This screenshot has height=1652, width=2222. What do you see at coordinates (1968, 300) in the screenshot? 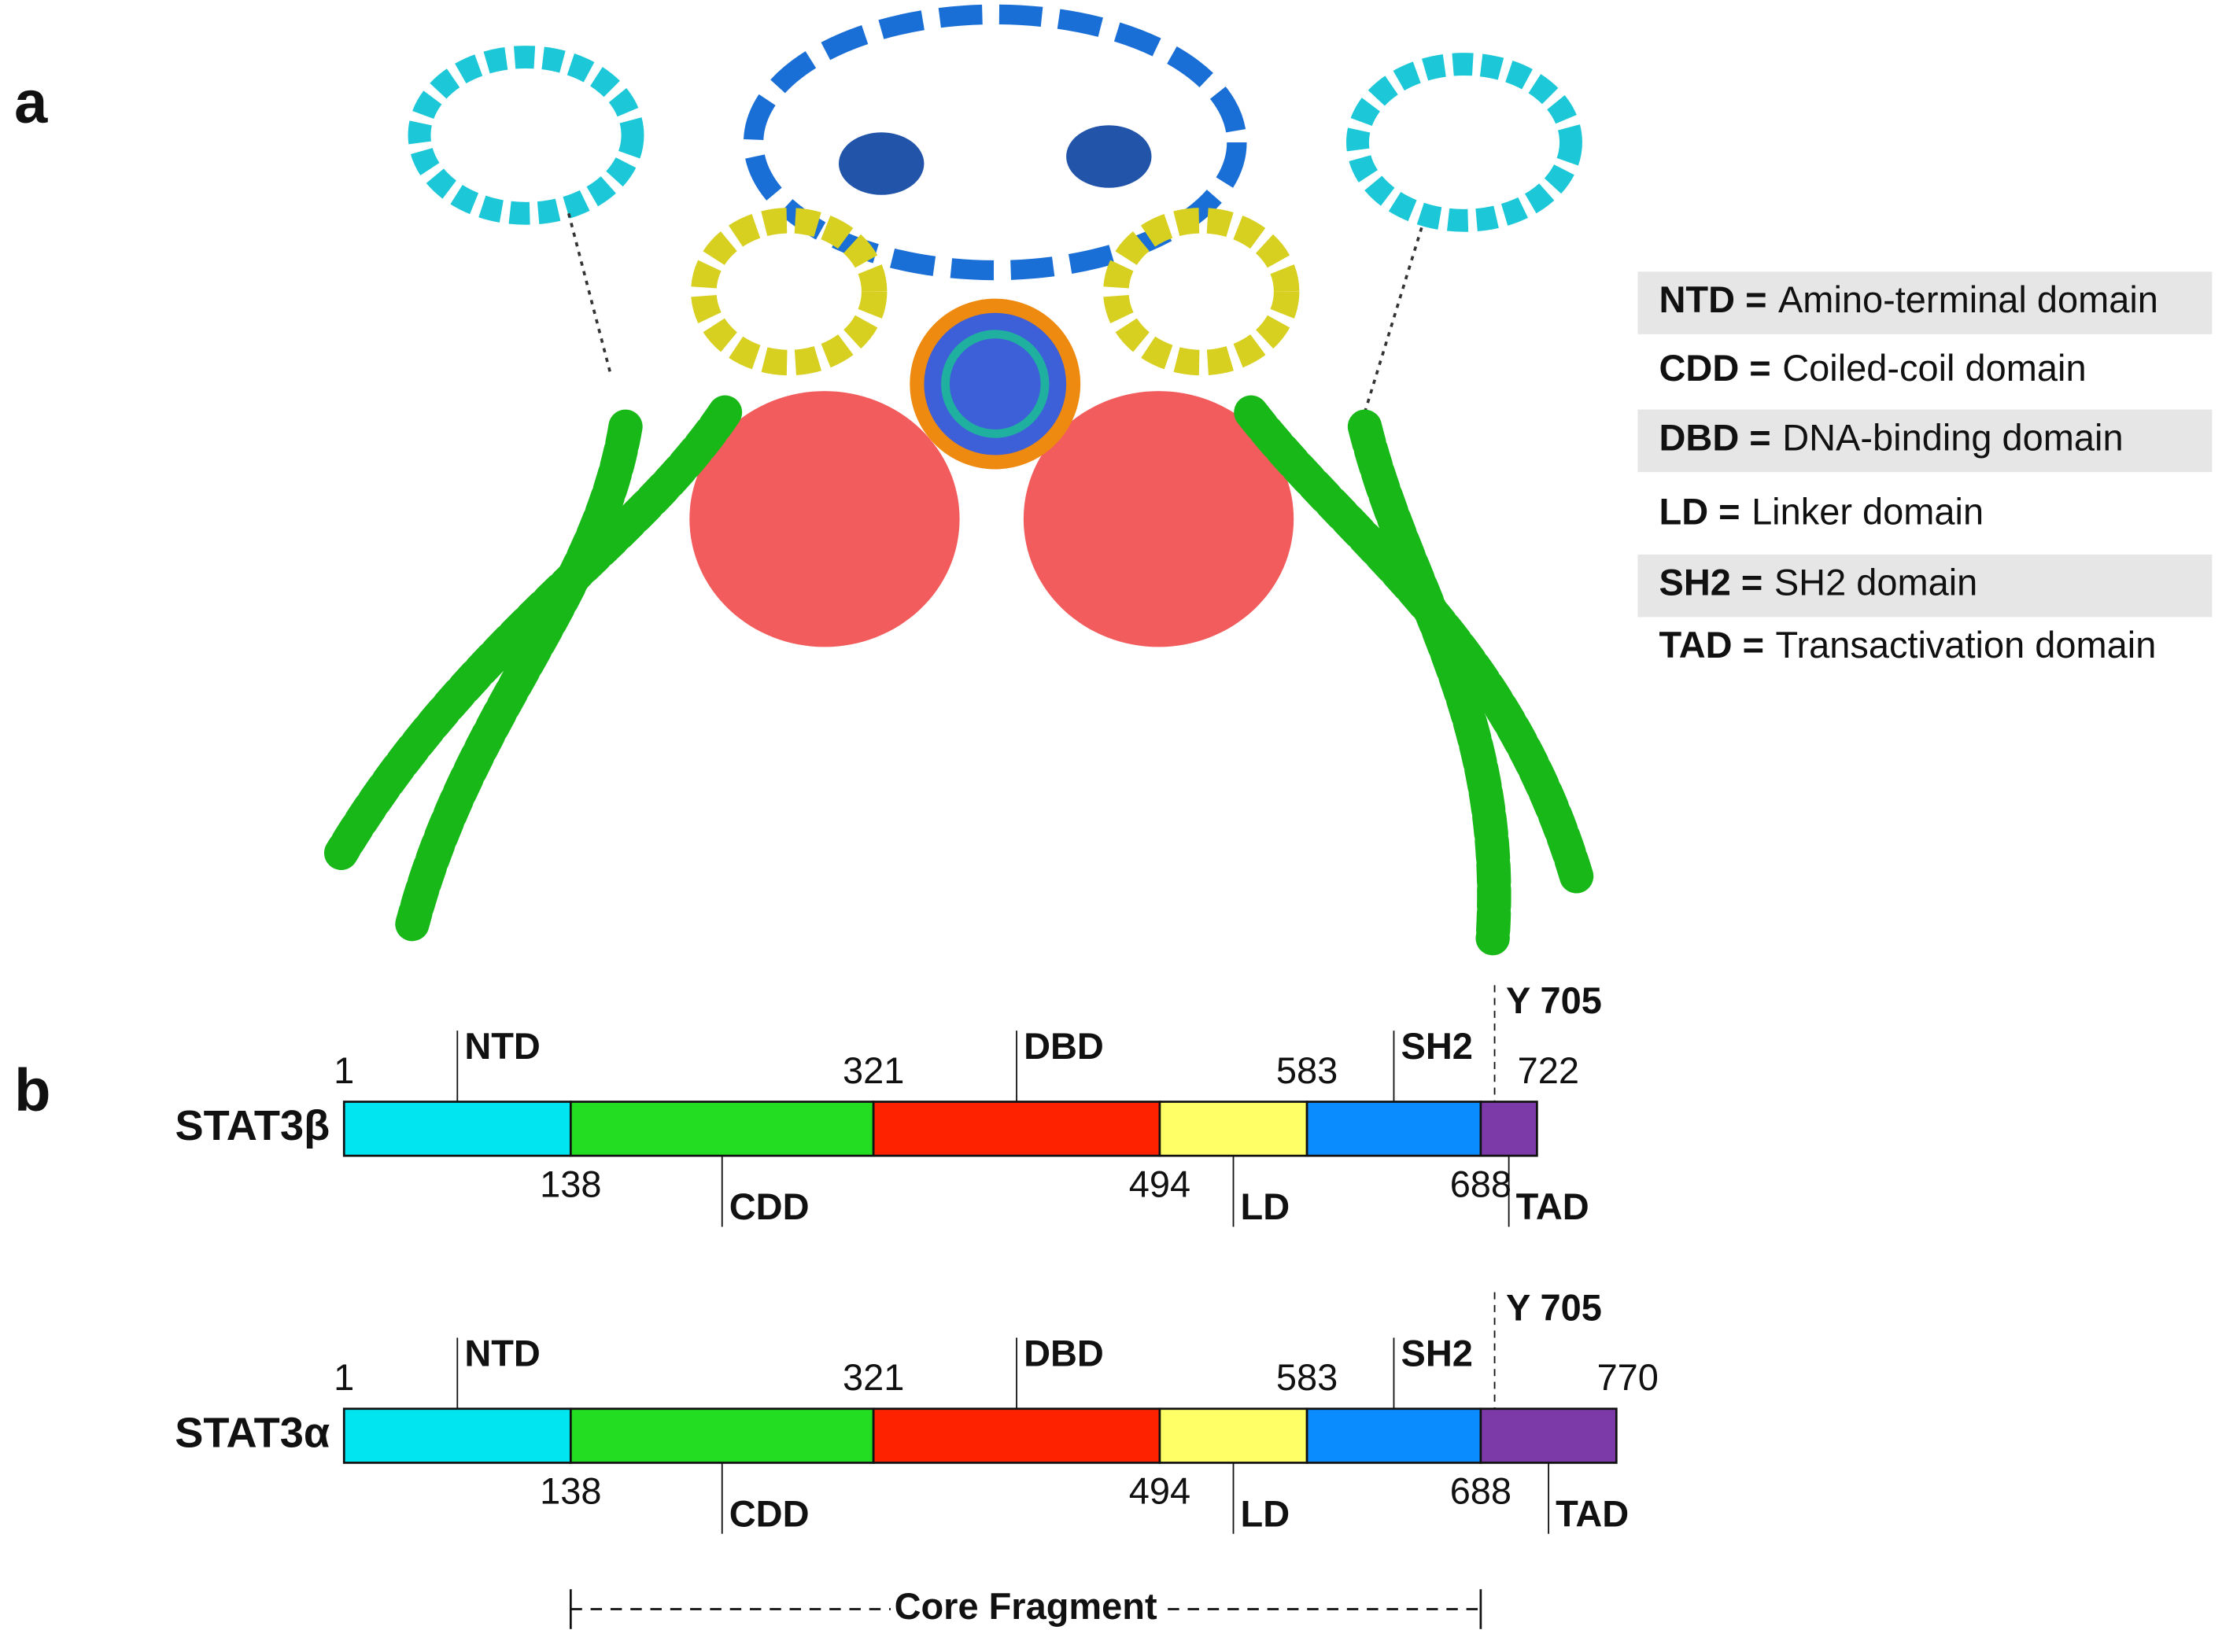
I see `legend-description: Amino-terminal domain` at bounding box center [1968, 300].